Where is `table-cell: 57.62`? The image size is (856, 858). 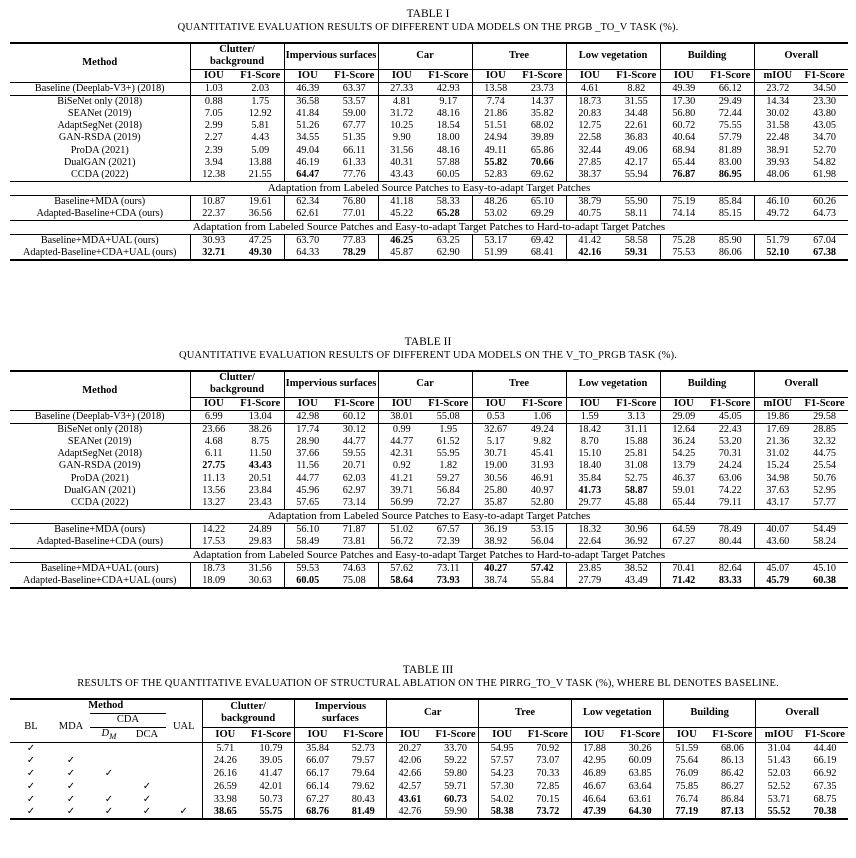
table-cell: 57.62 is located at coordinates (402, 568).